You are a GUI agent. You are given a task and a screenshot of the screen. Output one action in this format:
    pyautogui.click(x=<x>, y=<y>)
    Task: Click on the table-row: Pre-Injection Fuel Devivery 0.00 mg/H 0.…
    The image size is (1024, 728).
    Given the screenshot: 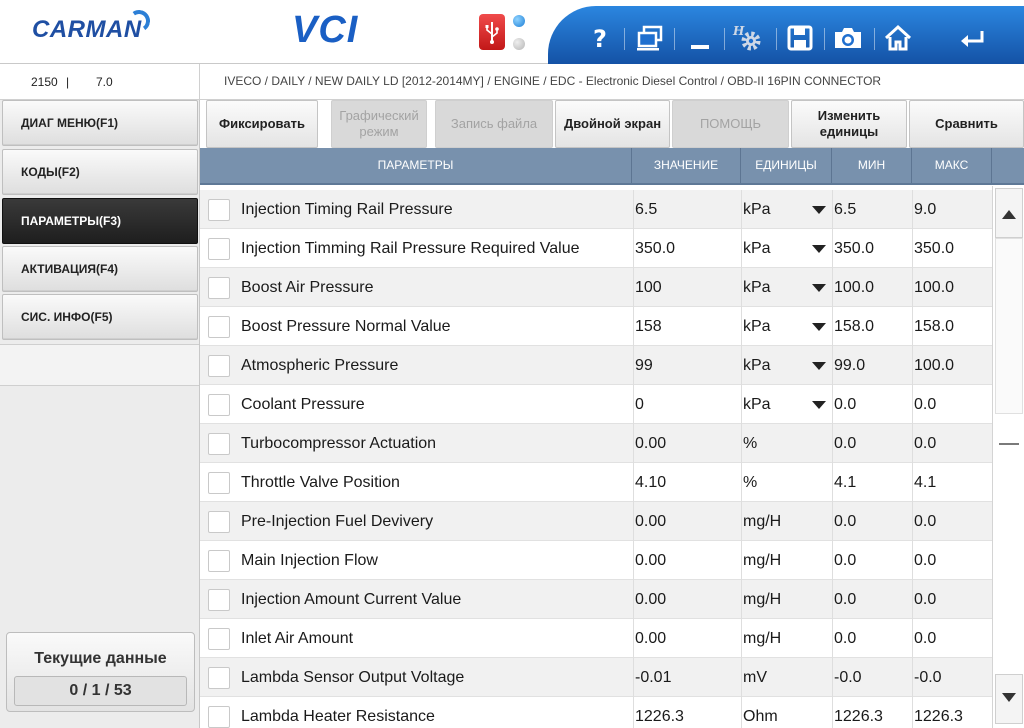 What is the action you would take?
    pyautogui.click(x=596, y=521)
    